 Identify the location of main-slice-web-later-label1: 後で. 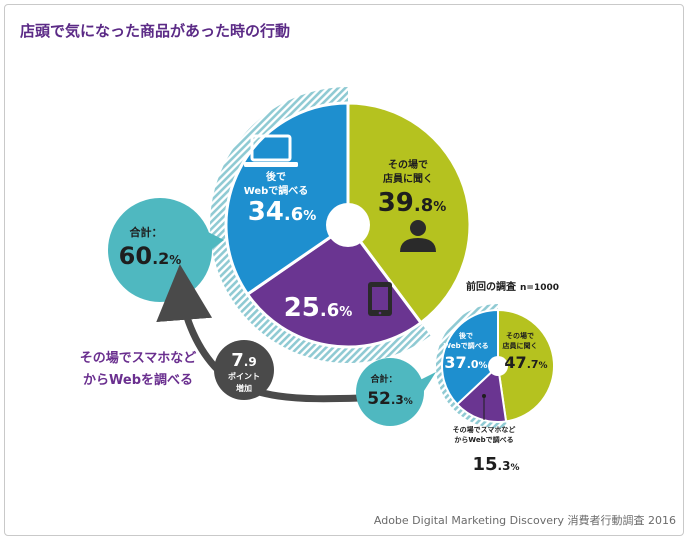
(276, 176).